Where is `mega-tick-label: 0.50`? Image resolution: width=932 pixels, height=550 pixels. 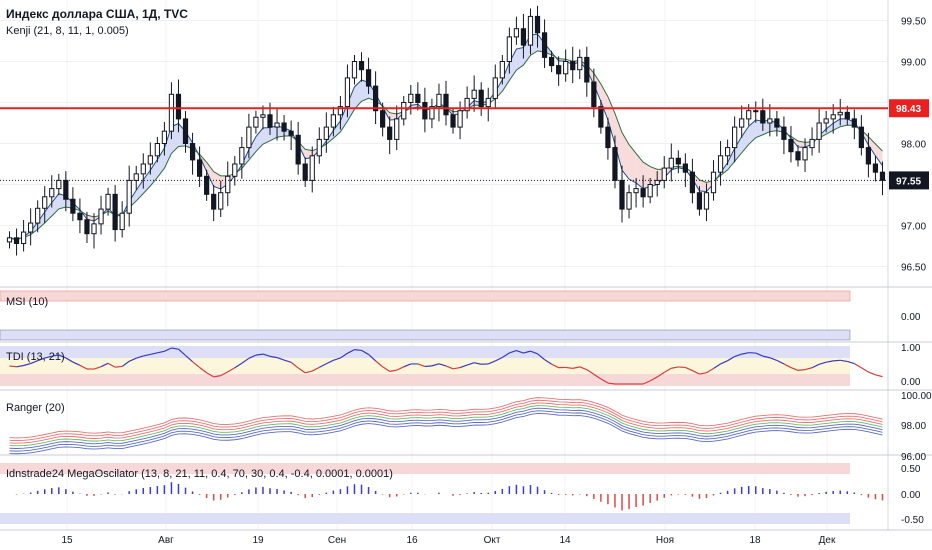 mega-tick-label: 0.50 is located at coordinates (911, 469).